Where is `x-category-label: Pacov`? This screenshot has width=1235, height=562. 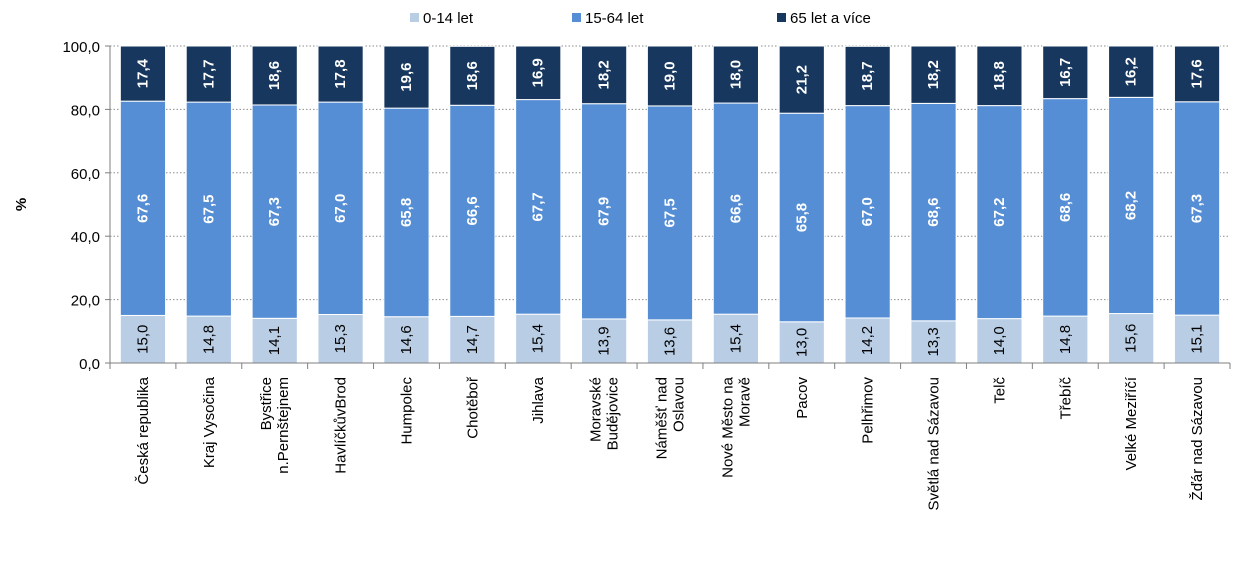
x-category-label: Pacov is located at coordinates (802, 398).